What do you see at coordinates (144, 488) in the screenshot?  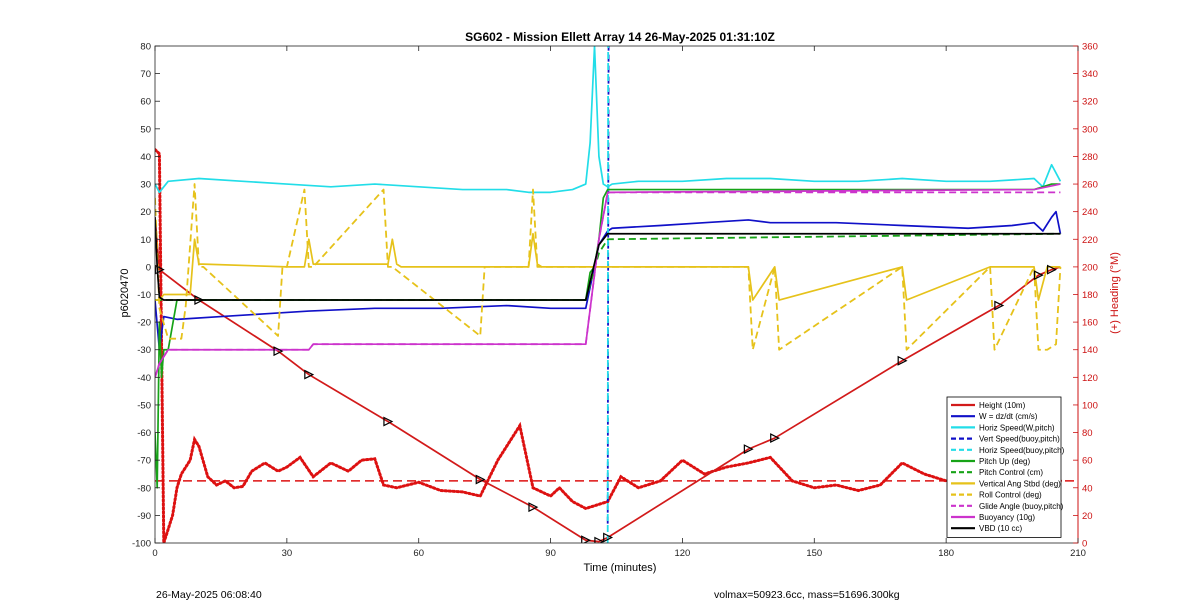 I see `y-tick-label: -80` at bounding box center [144, 488].